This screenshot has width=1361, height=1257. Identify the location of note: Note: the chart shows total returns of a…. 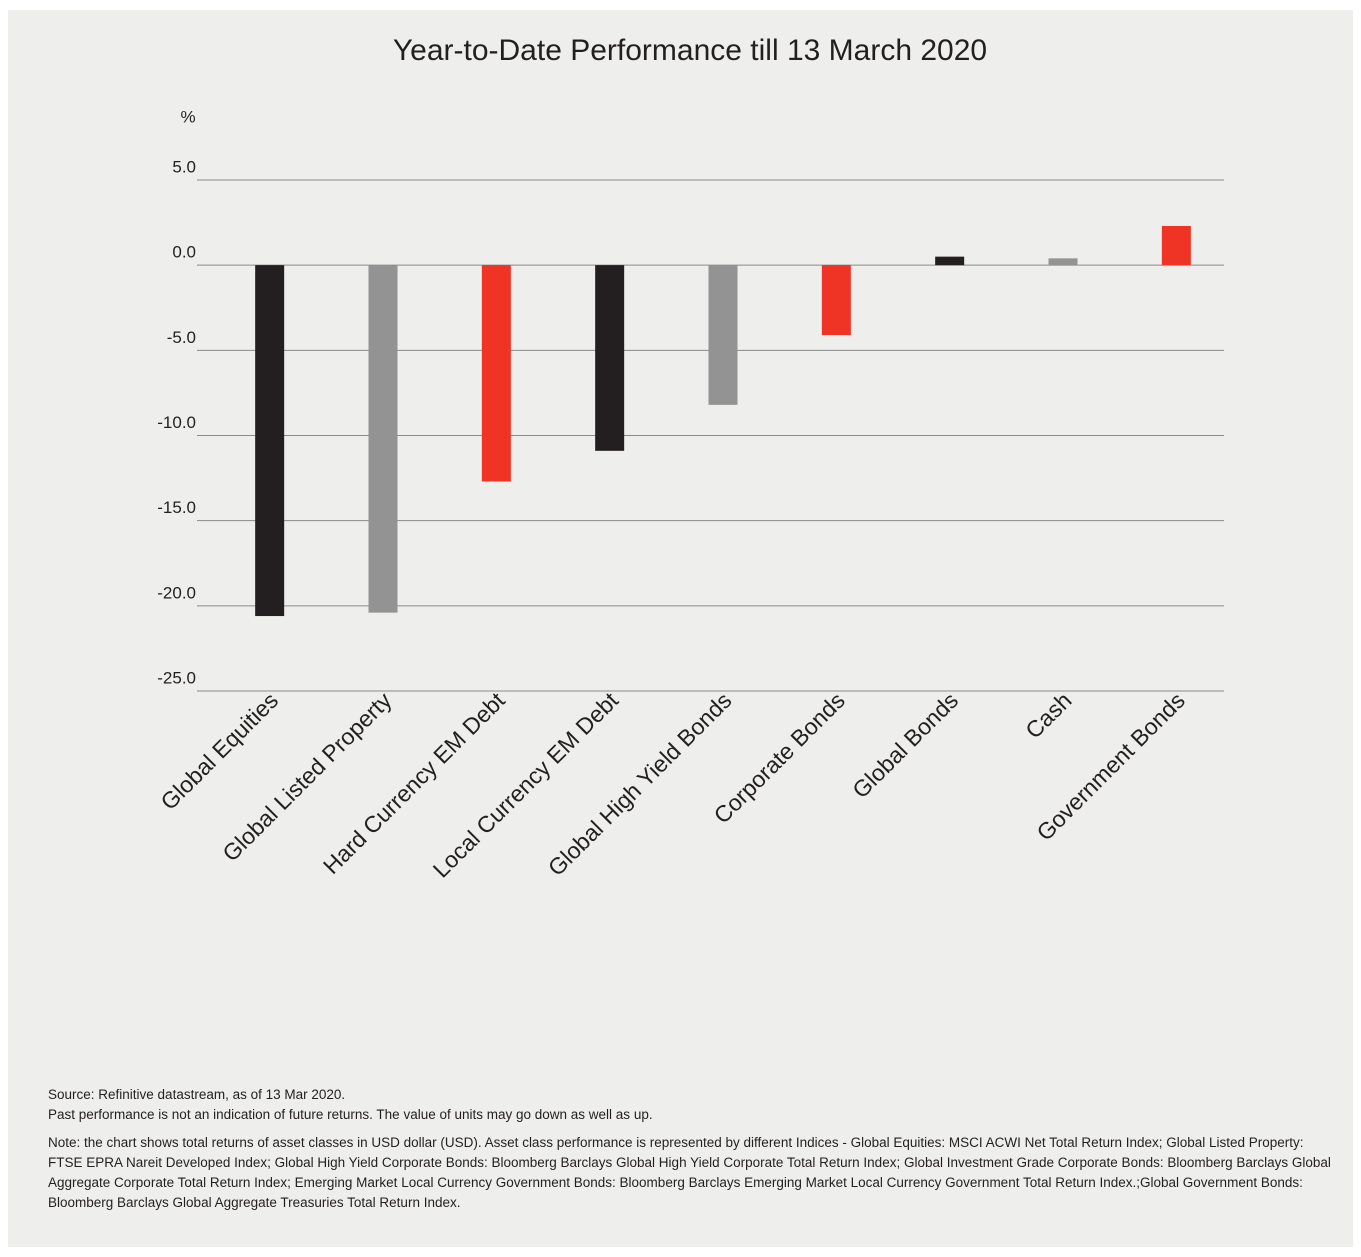
(689, 1172).